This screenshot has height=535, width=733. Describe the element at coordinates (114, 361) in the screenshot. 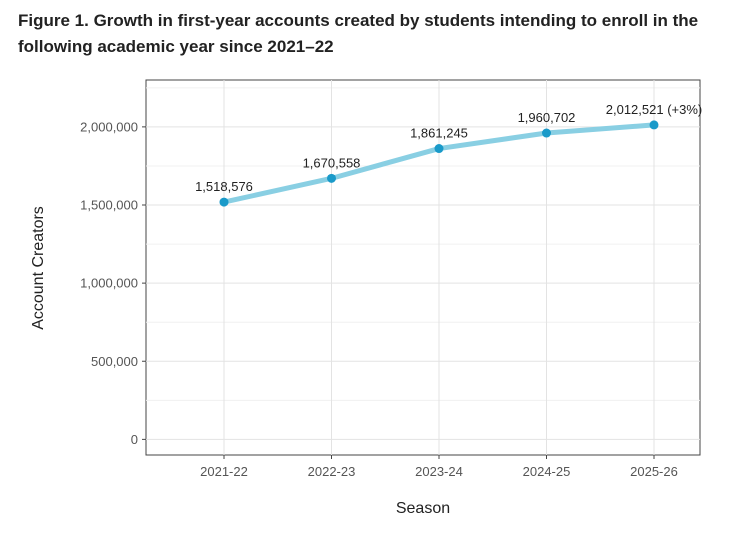

I see `y-tick-label: 500,000` at that location.